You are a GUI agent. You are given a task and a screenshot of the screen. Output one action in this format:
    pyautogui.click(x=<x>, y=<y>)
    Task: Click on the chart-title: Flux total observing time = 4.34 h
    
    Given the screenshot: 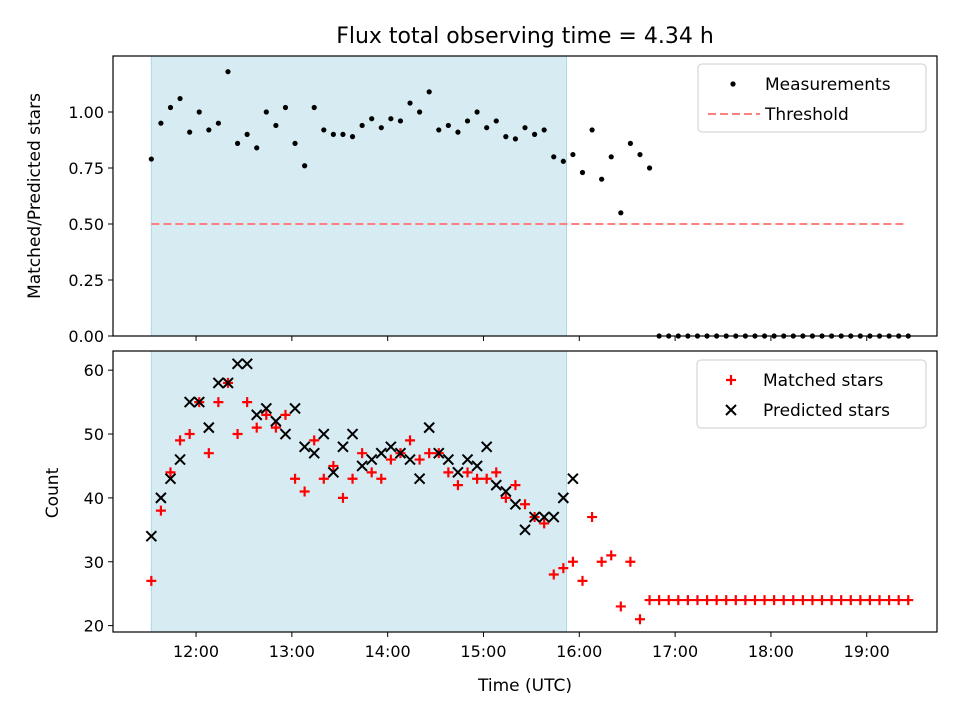 What is the action you would take?
    pyautogui.click(x=525, y=36)
    